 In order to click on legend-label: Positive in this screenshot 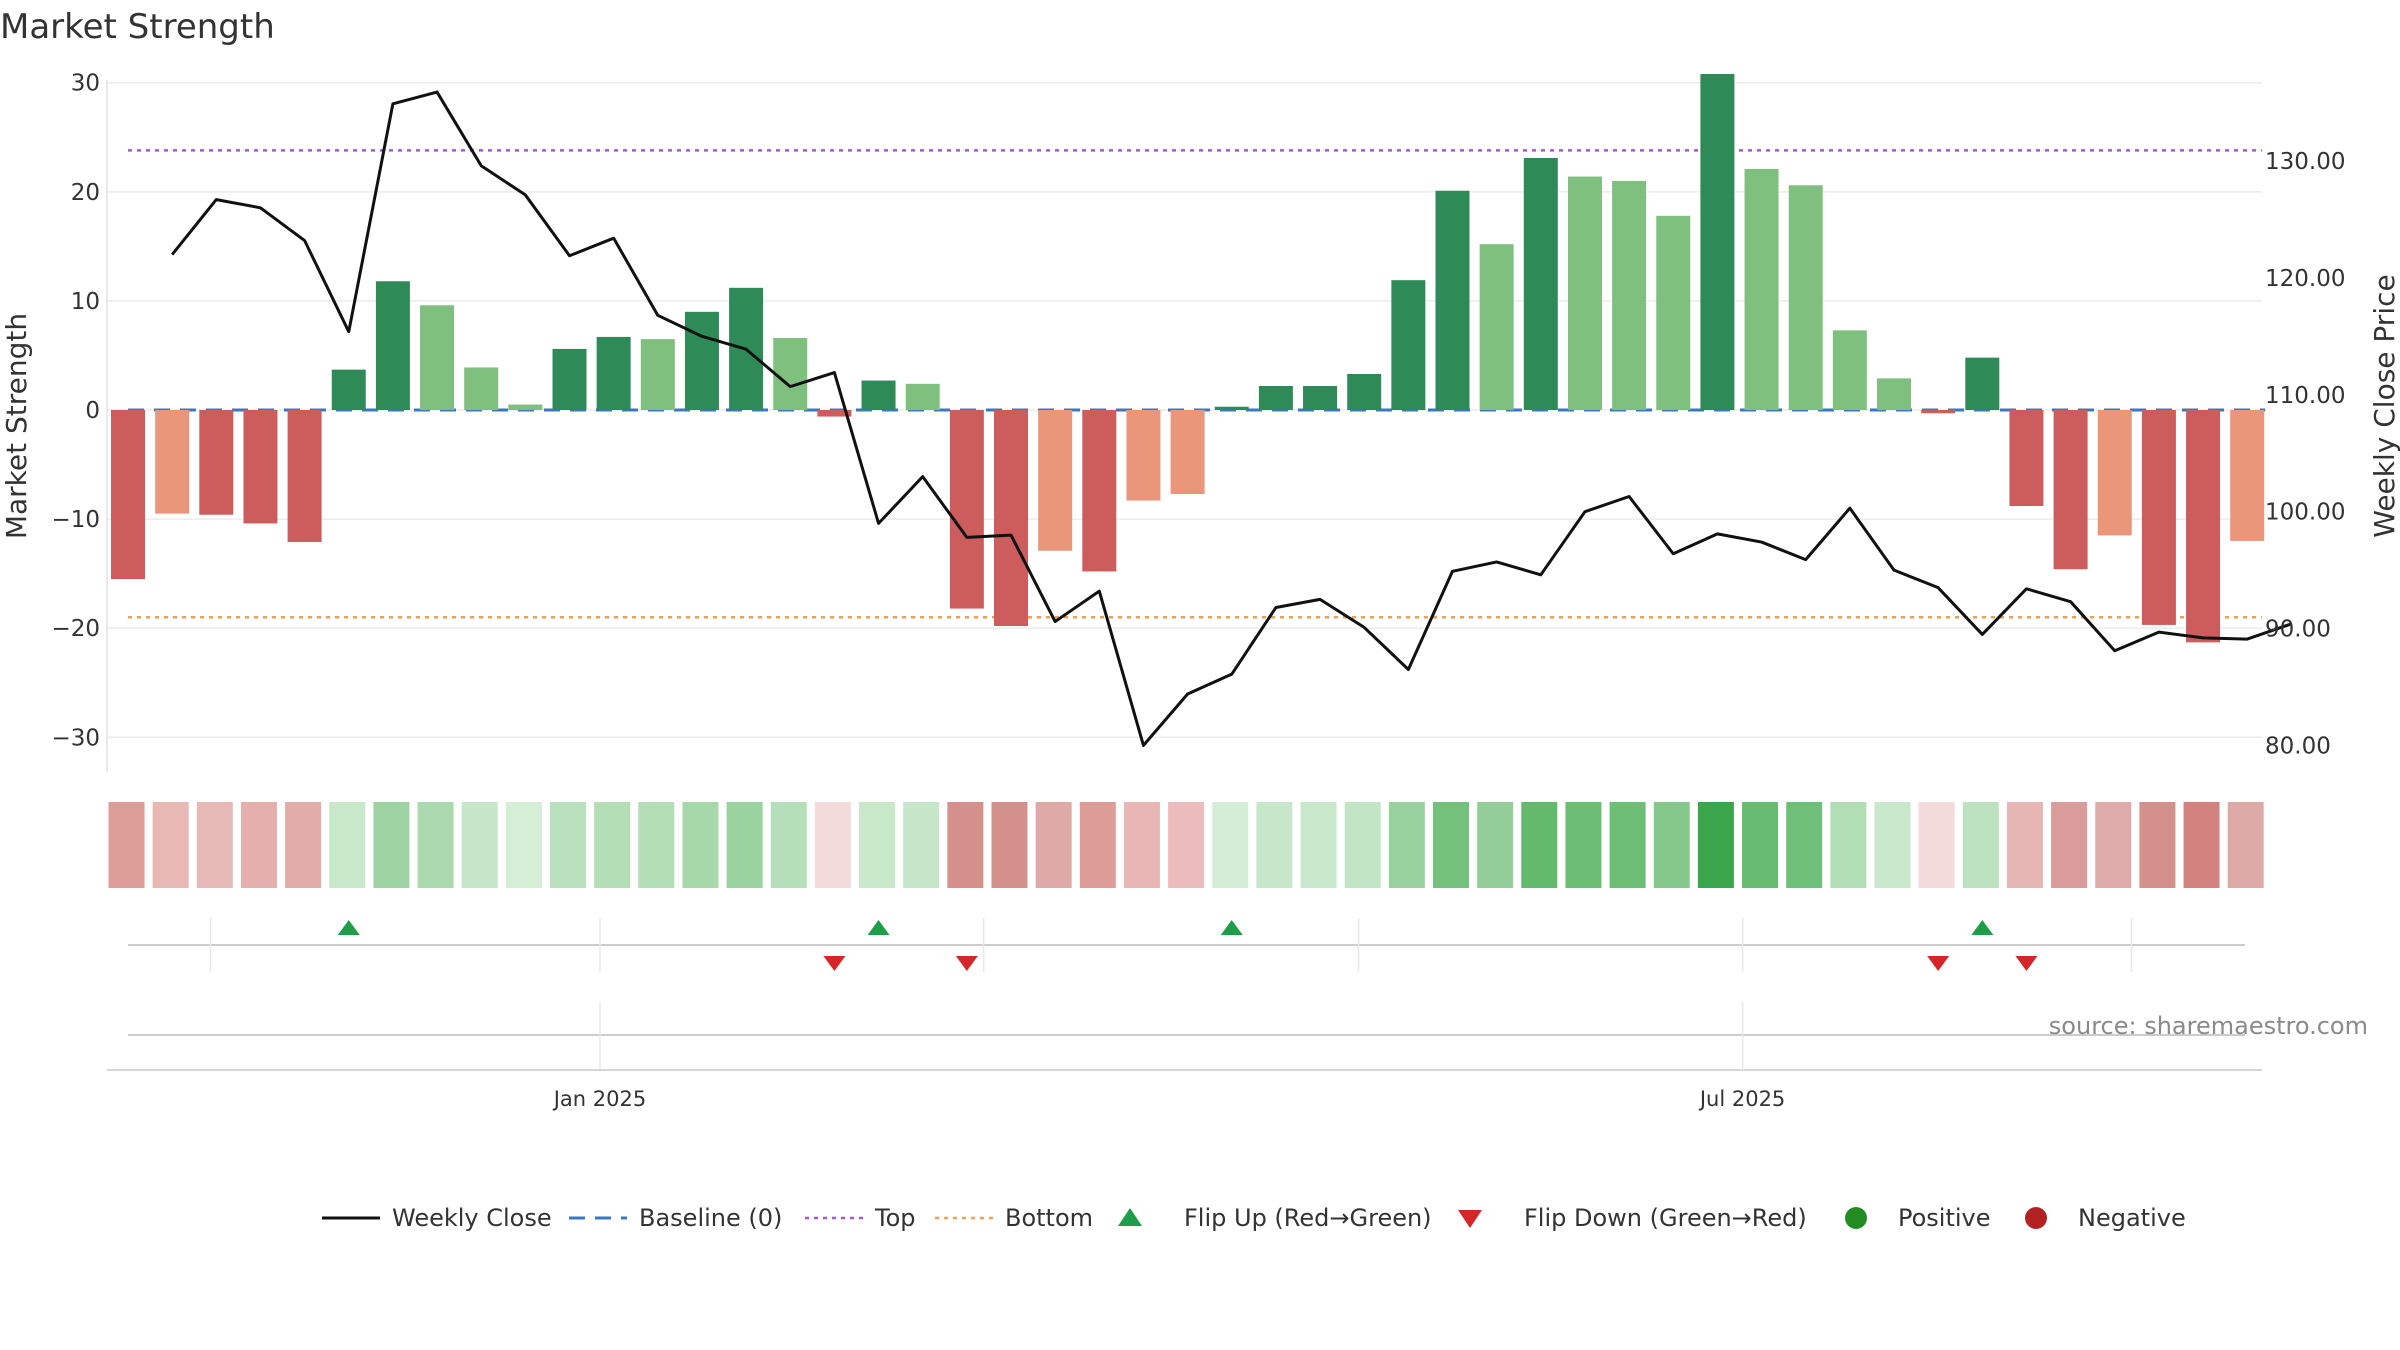, I will do `click(1944, 1218)`.